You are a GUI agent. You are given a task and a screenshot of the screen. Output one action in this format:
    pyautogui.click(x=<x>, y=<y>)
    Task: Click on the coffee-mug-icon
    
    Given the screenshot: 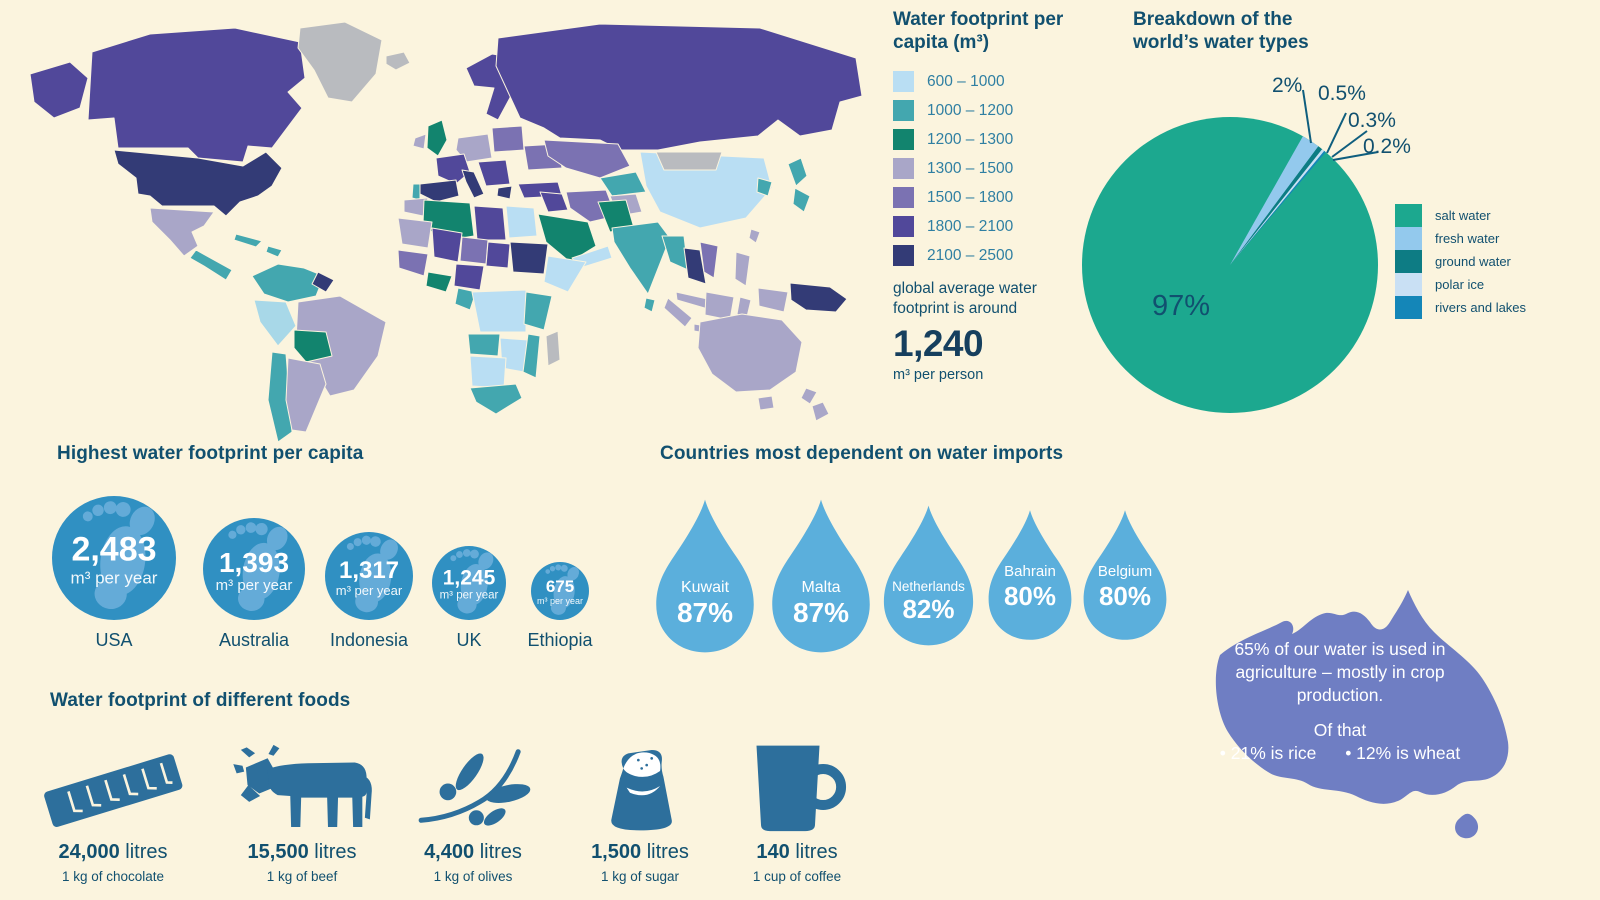 What is the action you would take?
    pyautogui.click(x=801, y=788)
    